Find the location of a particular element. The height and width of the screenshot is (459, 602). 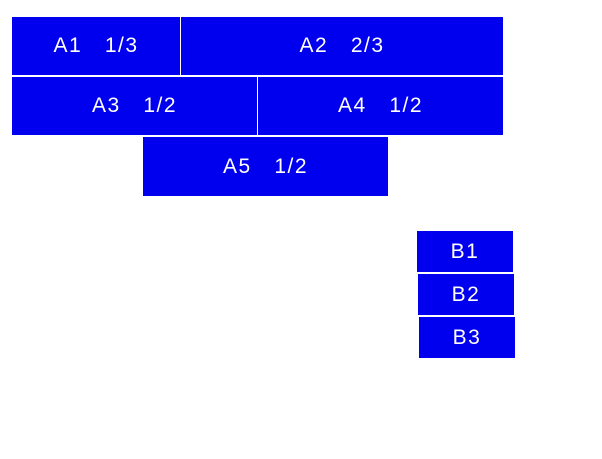

box-a5-label: A5 1/2 is located at coordinates (265, 166).